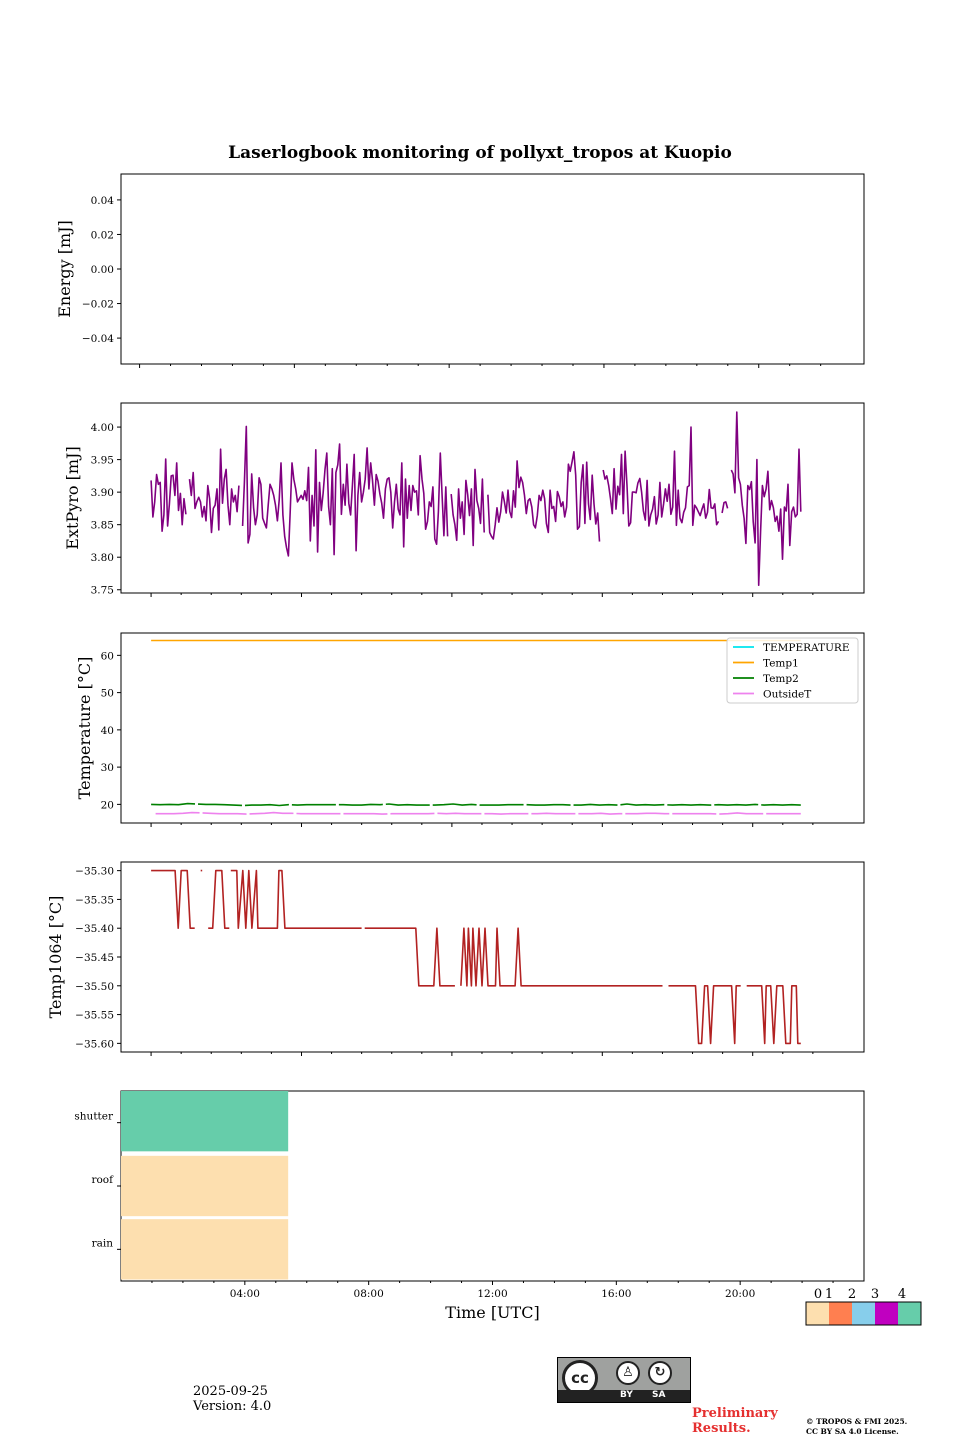  Describe the element at coordinates (102, 558) in the screenshot. I see `extpyro-ytick-label: 3.80` at that location.